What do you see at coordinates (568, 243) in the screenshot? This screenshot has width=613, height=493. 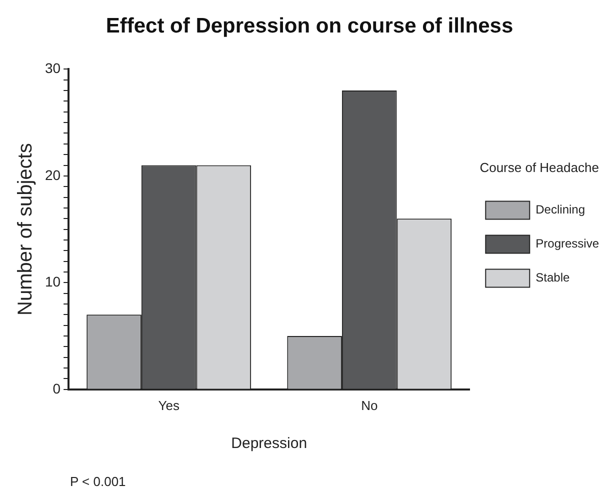 I see `legend-label: Progressive` at bounding box center [568, 243].